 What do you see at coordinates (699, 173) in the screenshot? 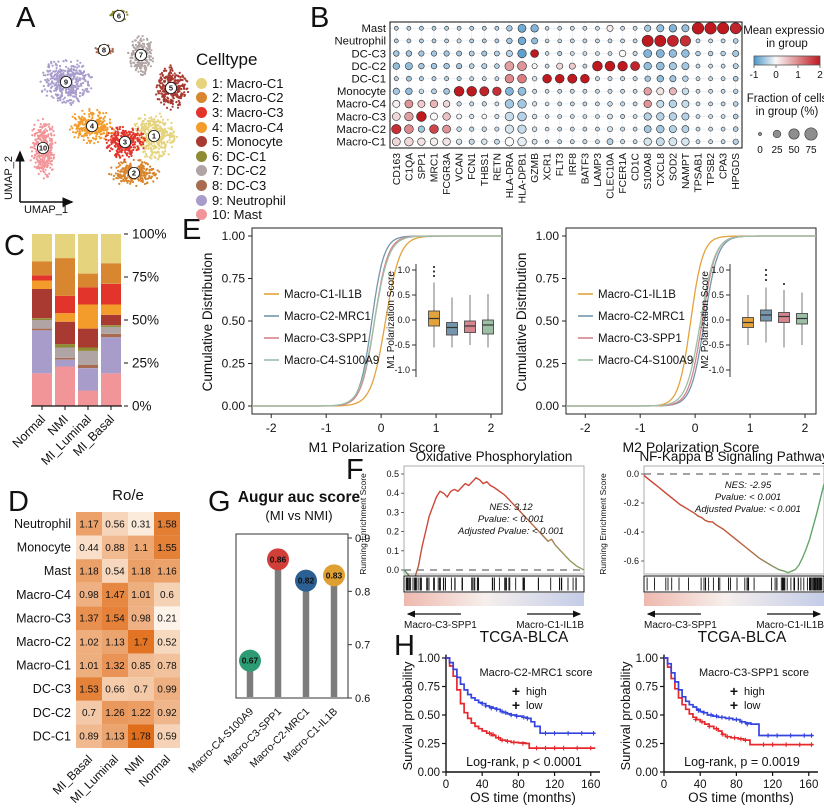
I see `dotplot-gene-label: TPSAB1` at bounding box center [699, 173].